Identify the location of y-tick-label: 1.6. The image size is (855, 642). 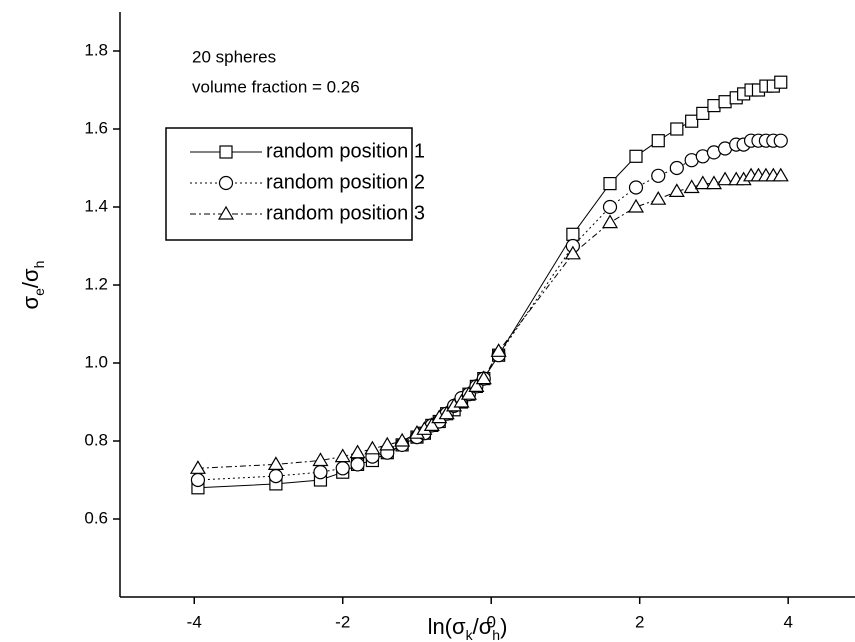
(96, 127).